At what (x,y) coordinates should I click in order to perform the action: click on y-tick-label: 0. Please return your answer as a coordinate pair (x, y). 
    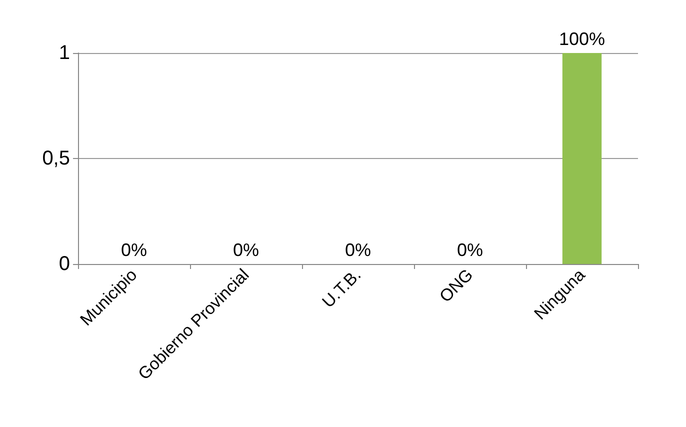
    Looking at the image, I should click on (64, 264).